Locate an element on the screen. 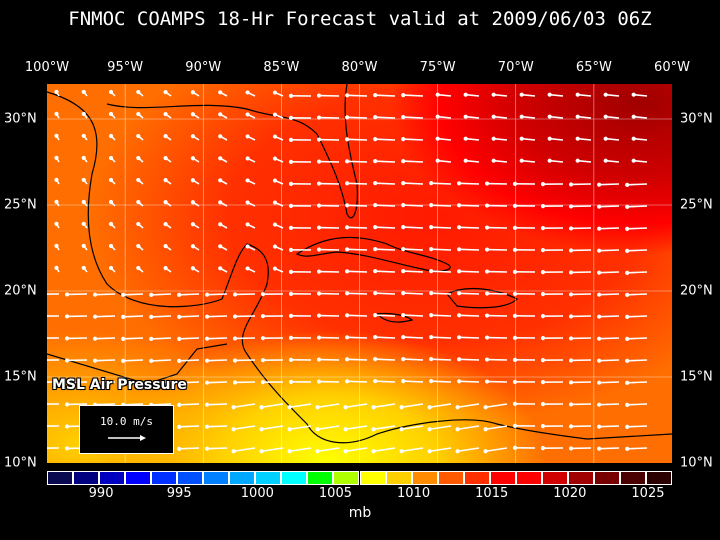  coastline-hispaniola is located at coordinates (482, 298).